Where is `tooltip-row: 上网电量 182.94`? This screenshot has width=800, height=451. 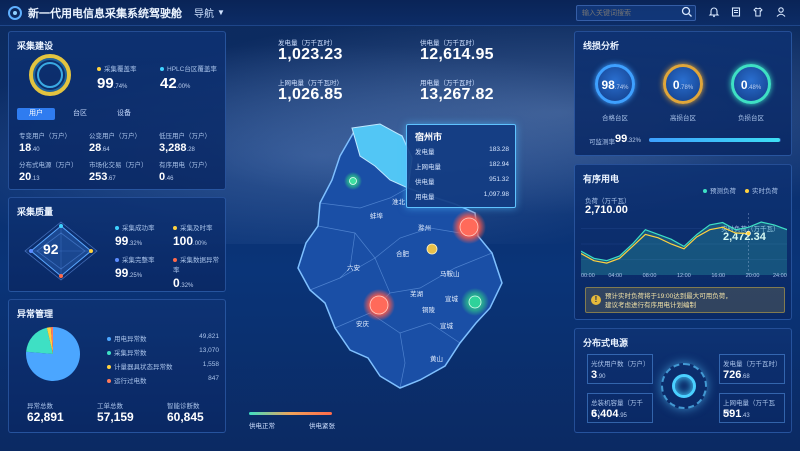 tooltip-row: 上网电量 182.94 is located at coordinates (462, 166).